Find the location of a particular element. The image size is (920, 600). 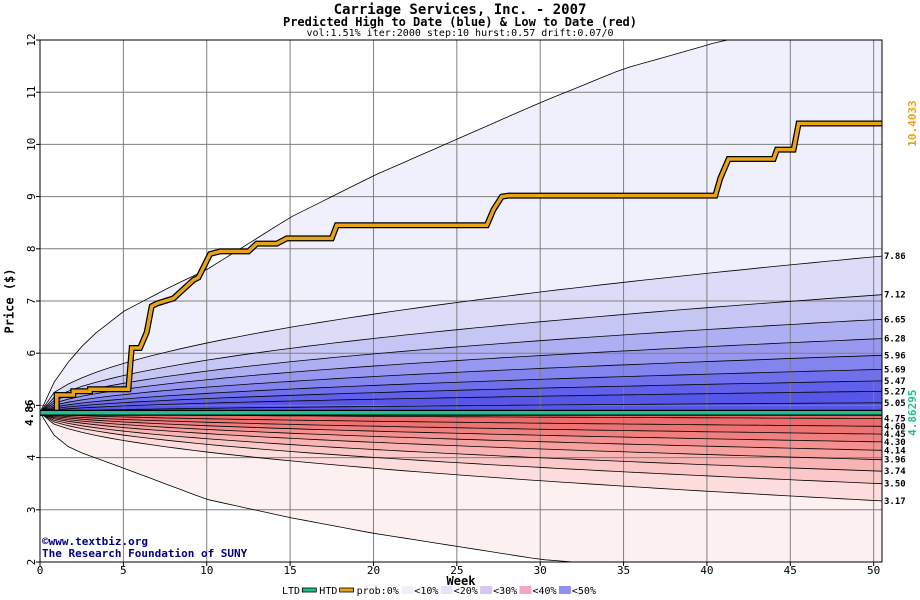

legend-bin-label: <40% is located at coordinates (545, 591).